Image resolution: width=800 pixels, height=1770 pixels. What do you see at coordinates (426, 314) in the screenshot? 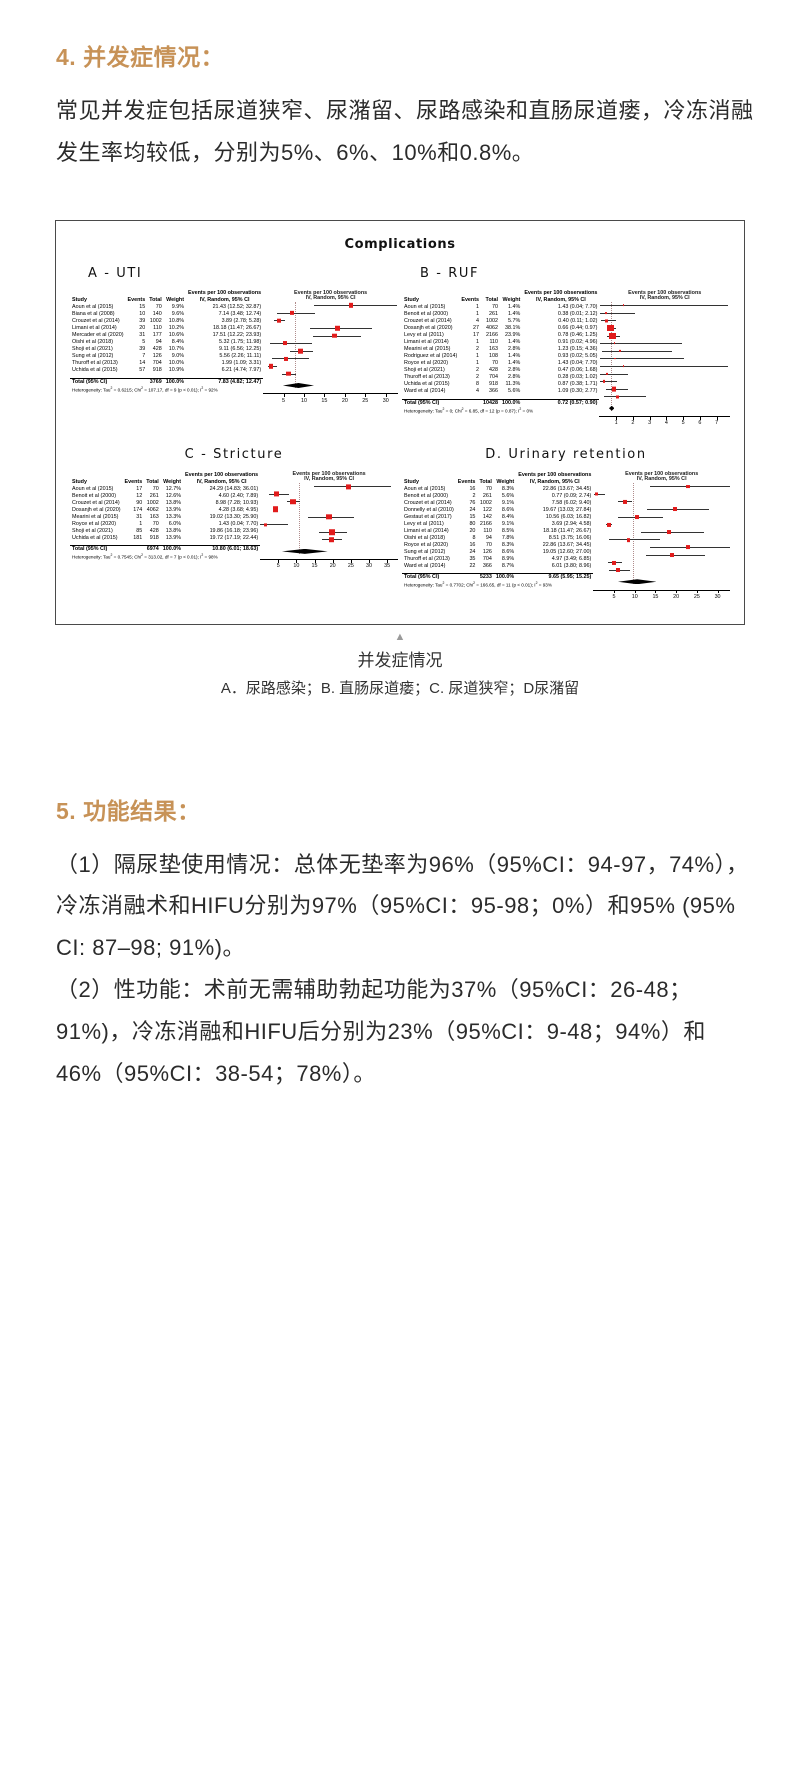
I see `cell-study: Benoit et al (2000)` at bounding box center [426, 314].